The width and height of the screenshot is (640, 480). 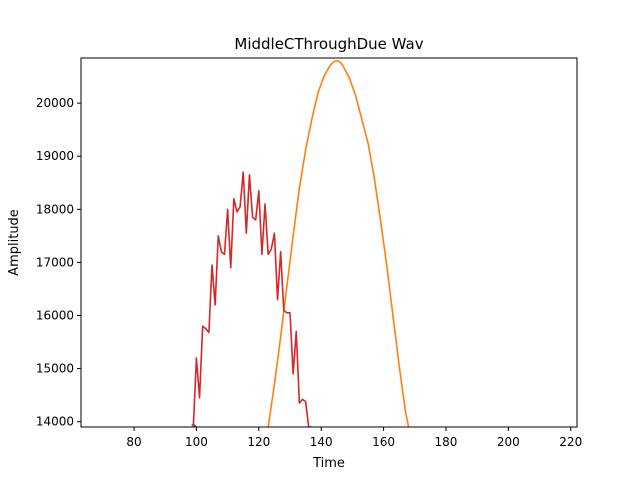 What do you see at coordinates (446, 442) in the screenshot?
I see `x-tick-label: 180` at bounding box center [446, 442].